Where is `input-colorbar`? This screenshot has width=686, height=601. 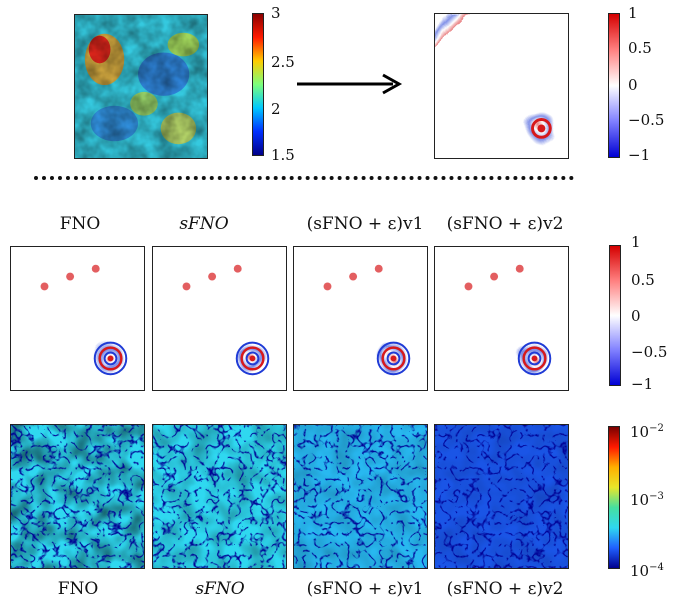 input-colorbar is located at coordinates (258, 84).